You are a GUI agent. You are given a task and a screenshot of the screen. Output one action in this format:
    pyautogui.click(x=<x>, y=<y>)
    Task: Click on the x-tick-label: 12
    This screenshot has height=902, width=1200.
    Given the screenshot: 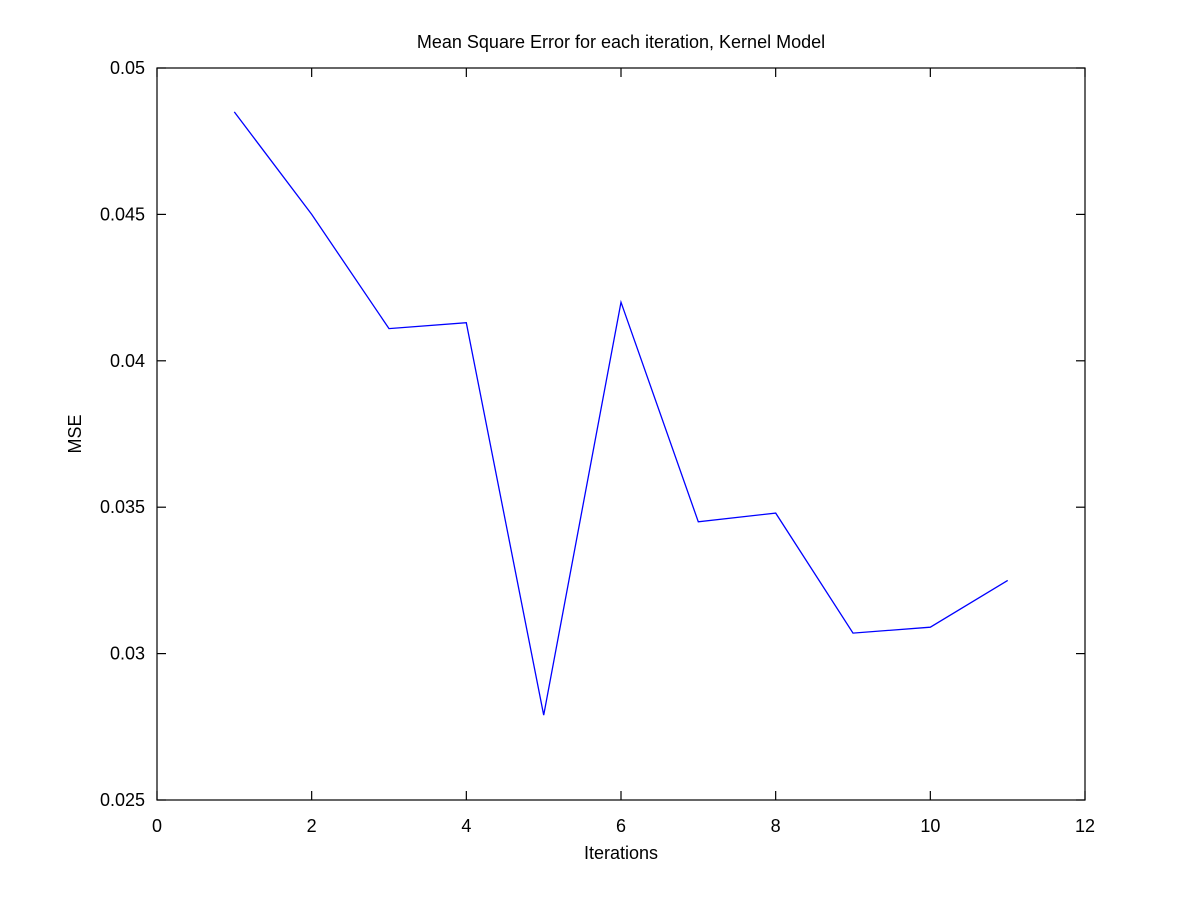 What is the action you would take?
    pyautogui.click(x=1085, y=826)
    